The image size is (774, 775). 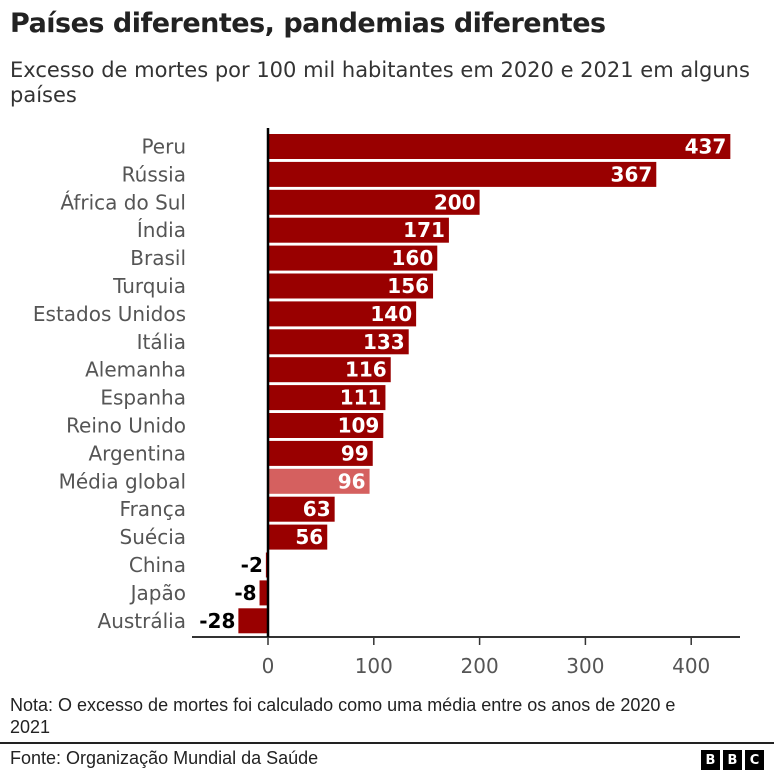 I want to click on category-label: Peru, so click(x=163, y=147).